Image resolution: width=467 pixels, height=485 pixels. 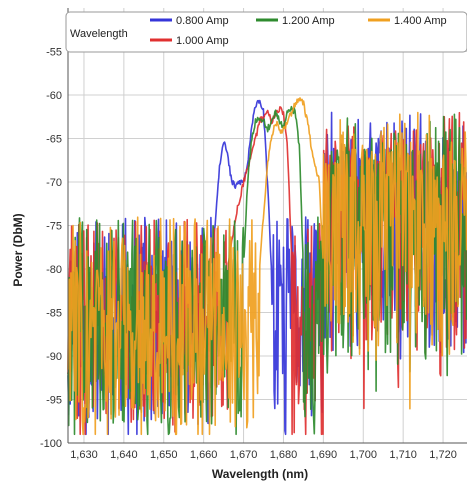 What do you see at coordinates (202, 41) in the screenshot?
I see `legend-label: 1.000 Amp` at bounding box center [202, 41].